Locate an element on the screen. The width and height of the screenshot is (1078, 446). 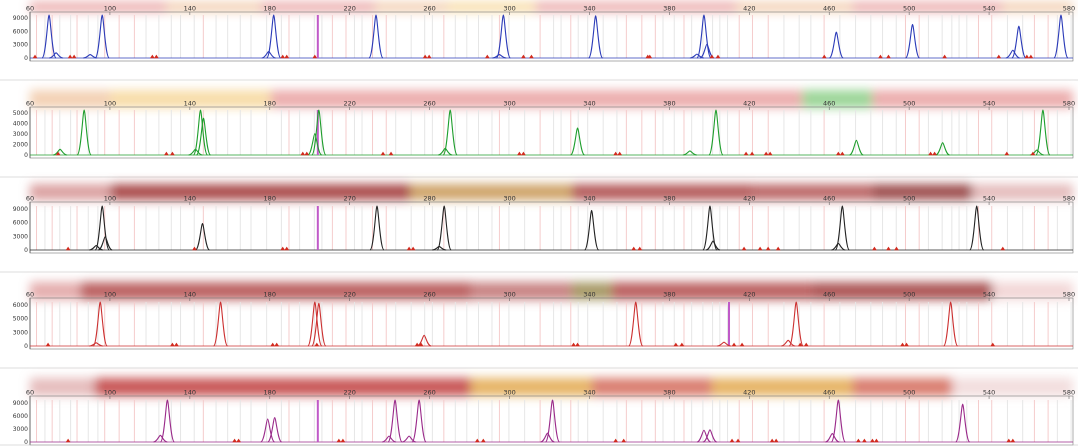
x-tick-label: 420 is located at coordinates (749, 393).